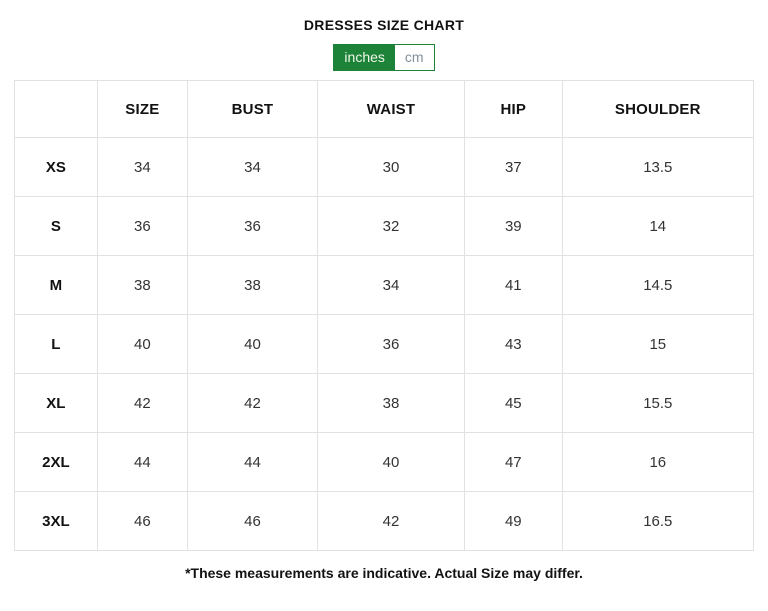  Describe the element at coordinates (142, 109) in the screenshot. I see `column-header-size: SIZE` at that location.